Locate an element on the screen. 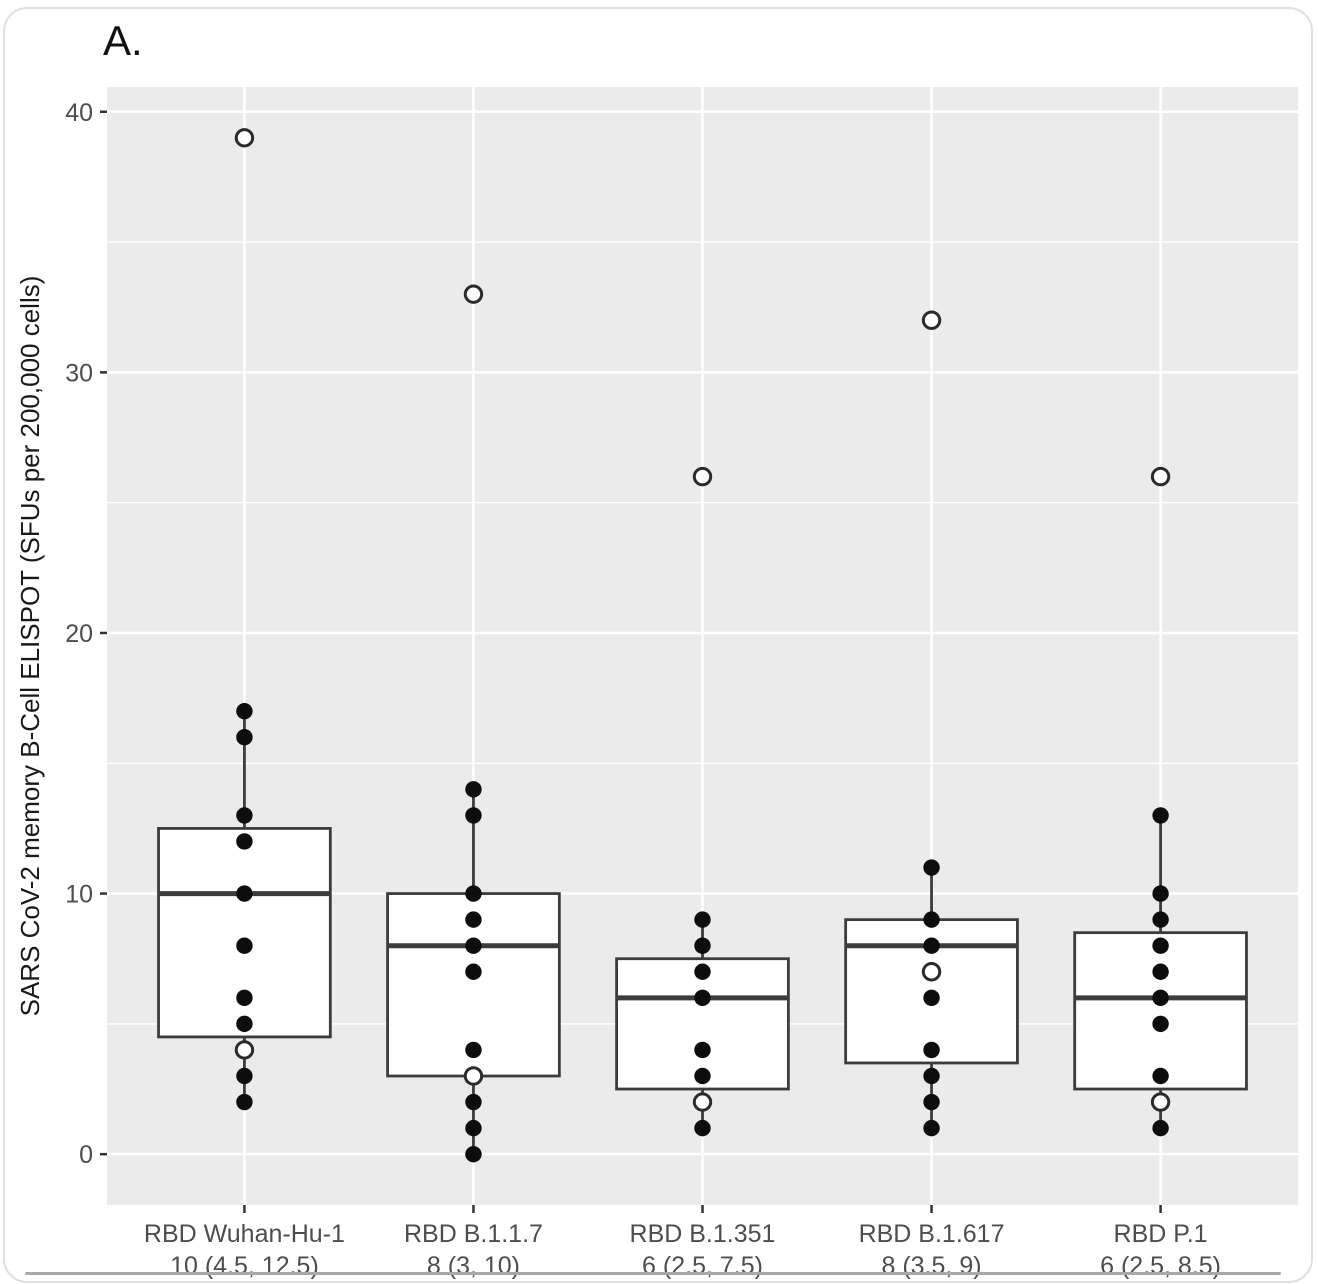  group-stats-label: 6 (2.5, 7.5) is located at coordinates (702, 1266).